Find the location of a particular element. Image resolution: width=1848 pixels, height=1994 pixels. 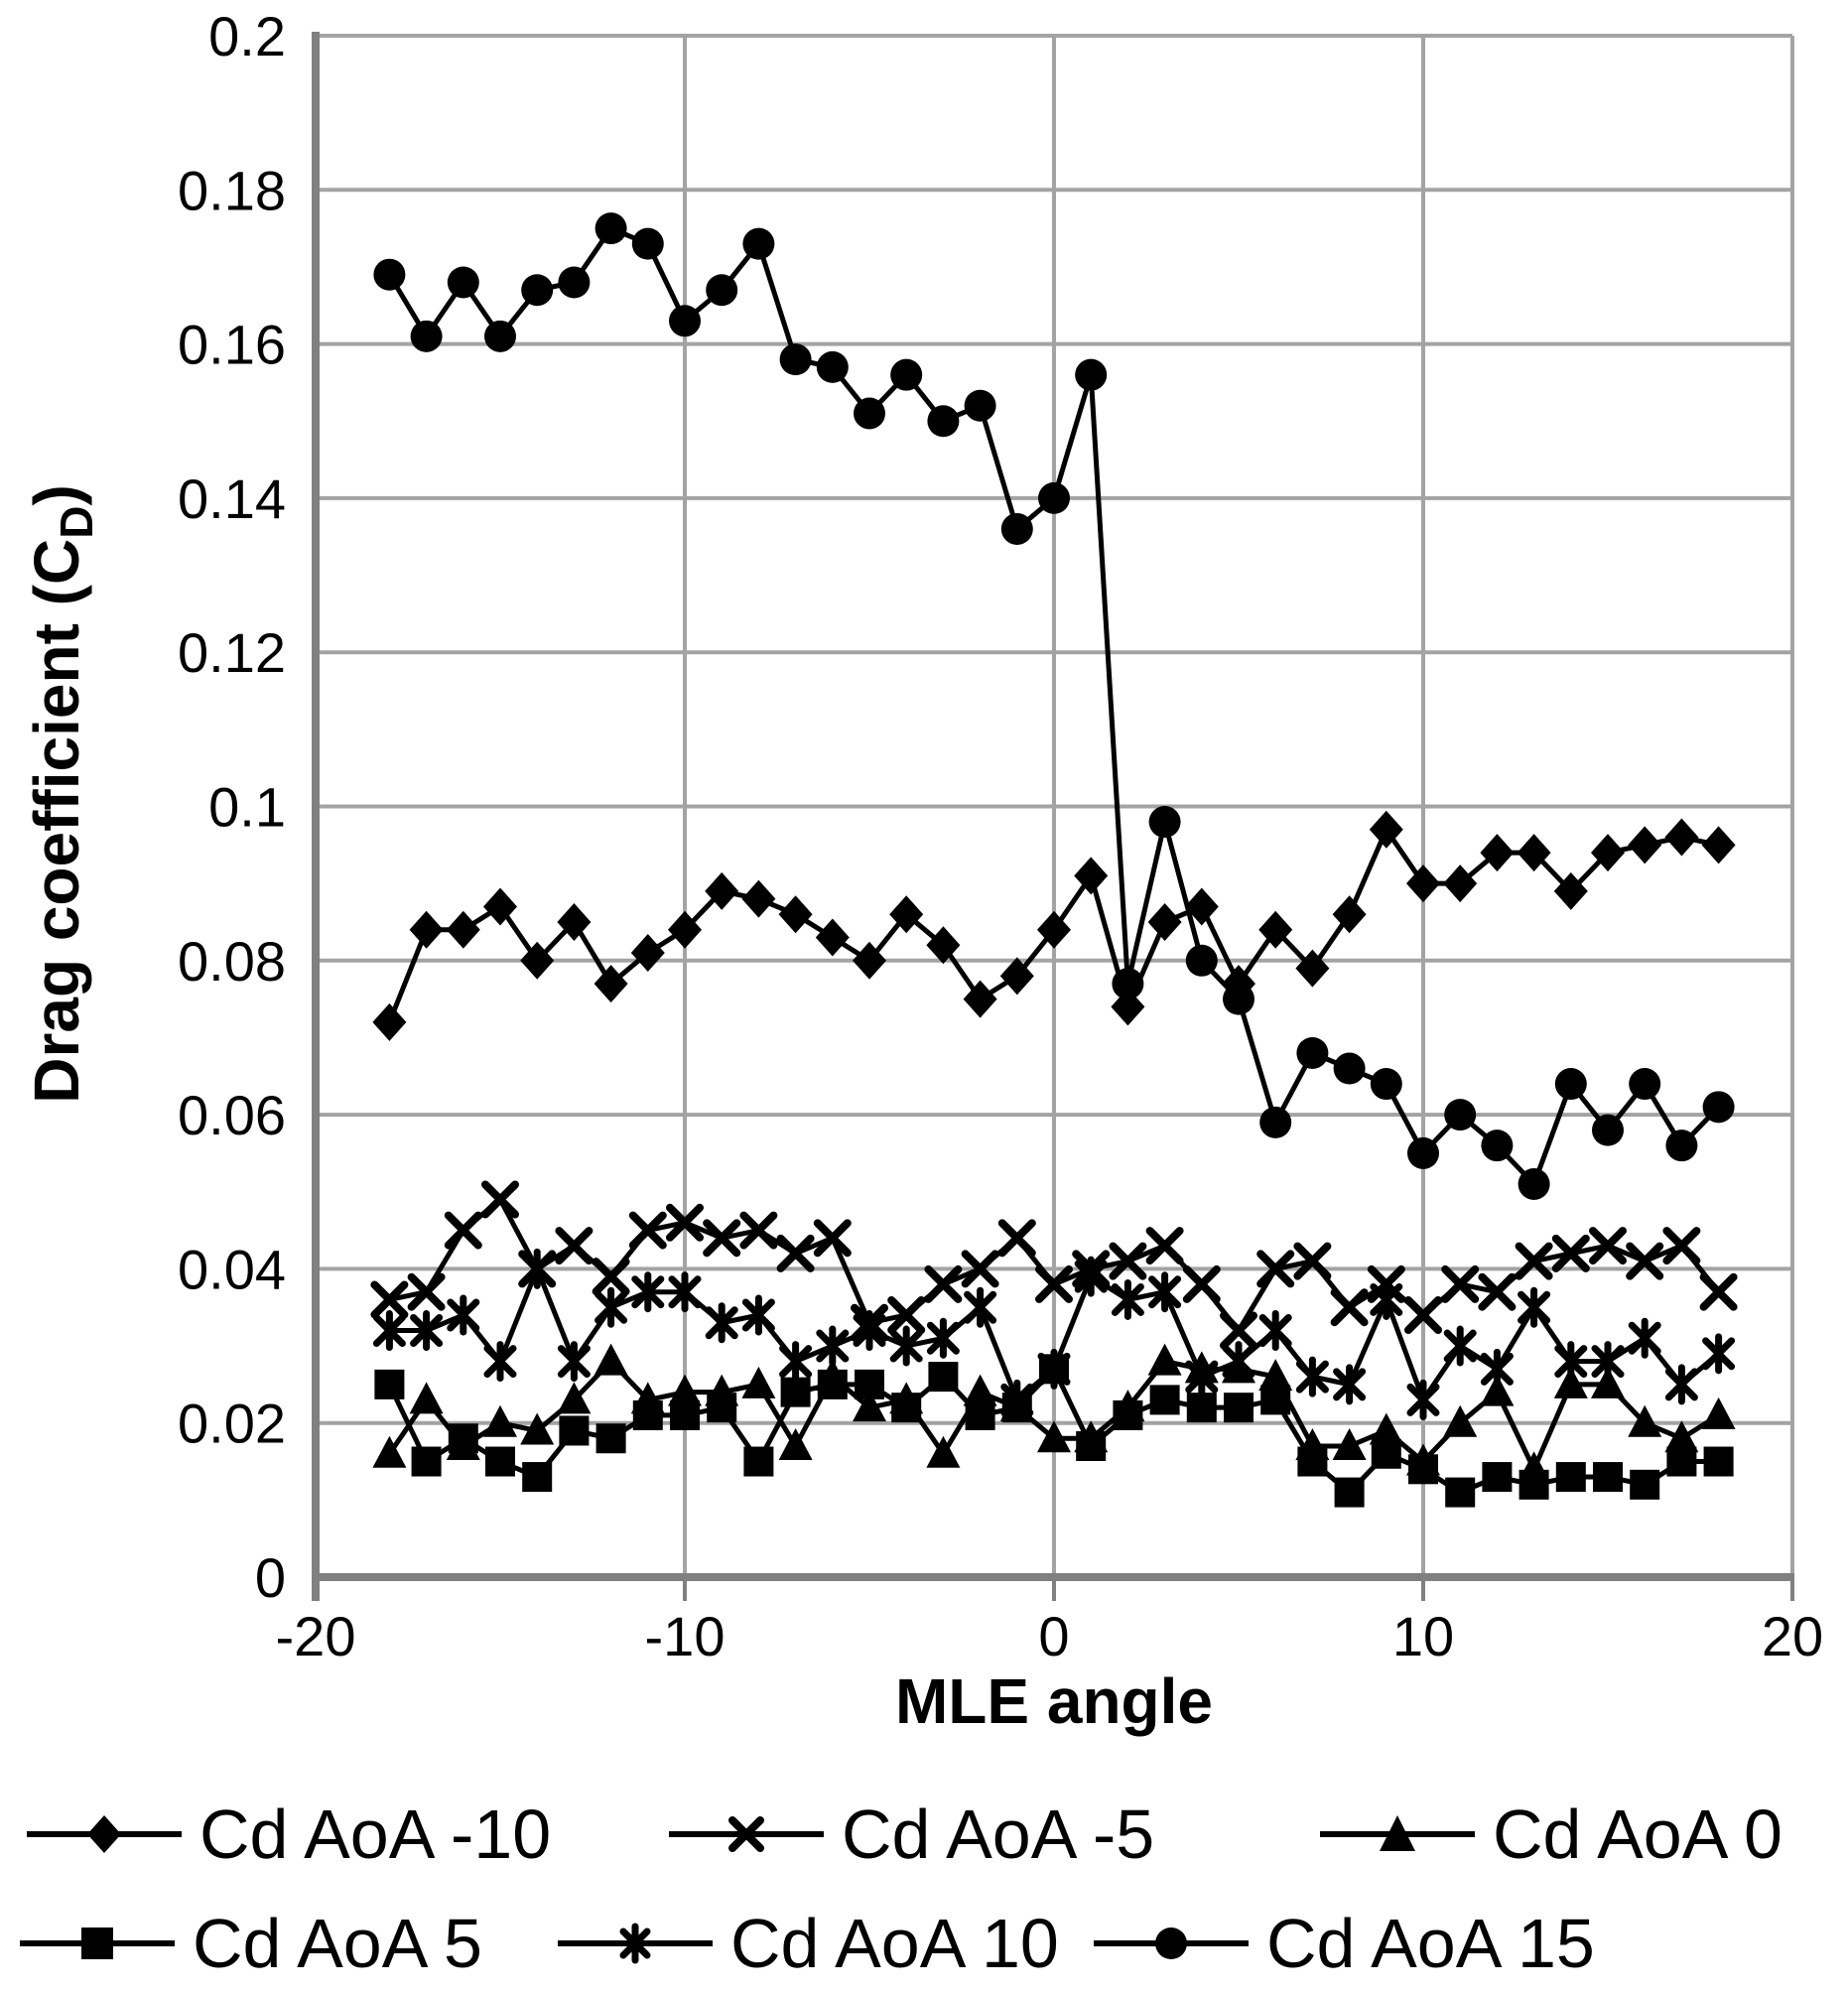

legend-item-cd-aoa-5: Cd AoA 5 is located at coordinates (250, 1943).